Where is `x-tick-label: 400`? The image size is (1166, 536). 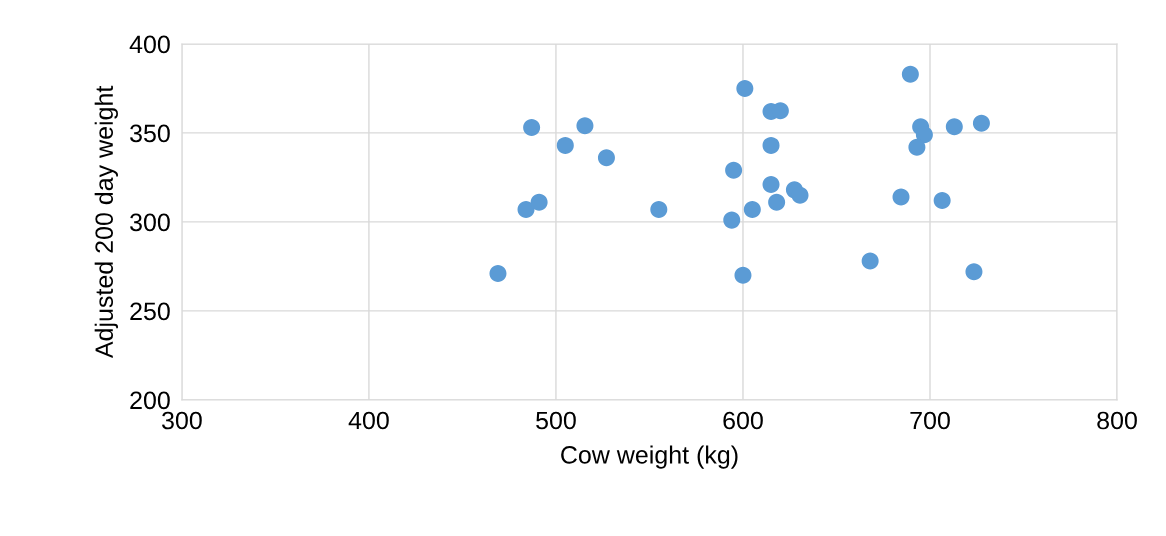
x-tick-label: 400 is located at coordinates (368, 420).